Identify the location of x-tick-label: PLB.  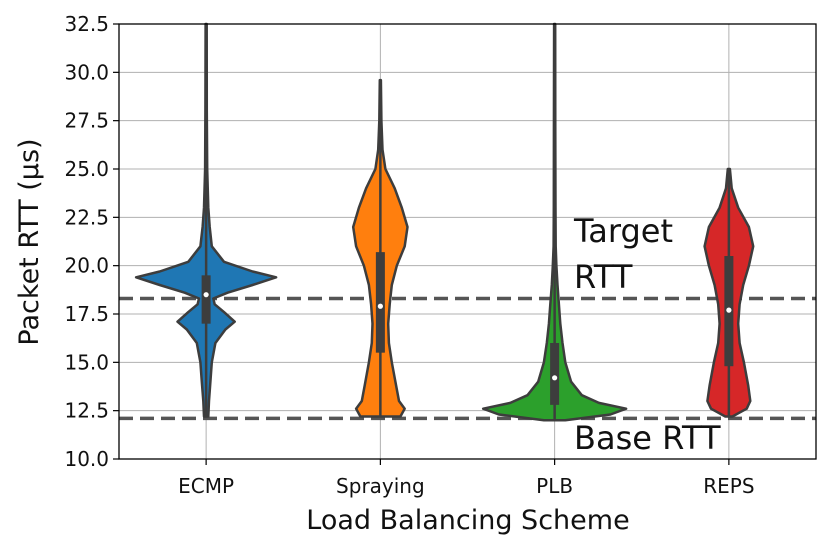
(554, 486).